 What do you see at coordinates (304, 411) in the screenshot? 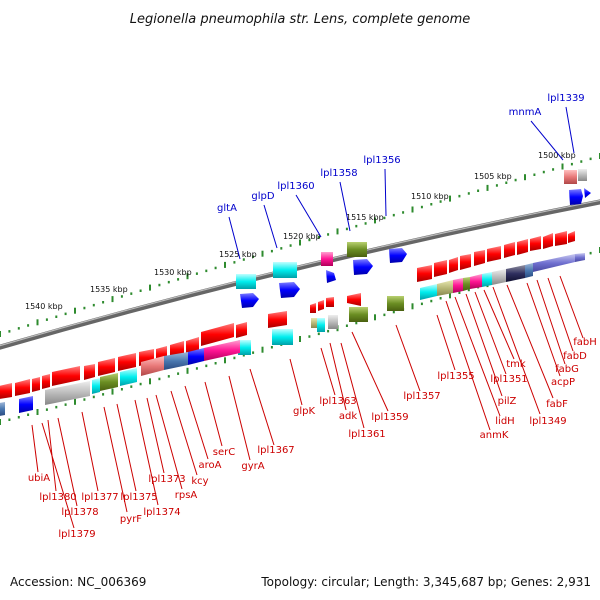
I see `gene-label: glpK` at bounding box center [304, 411].